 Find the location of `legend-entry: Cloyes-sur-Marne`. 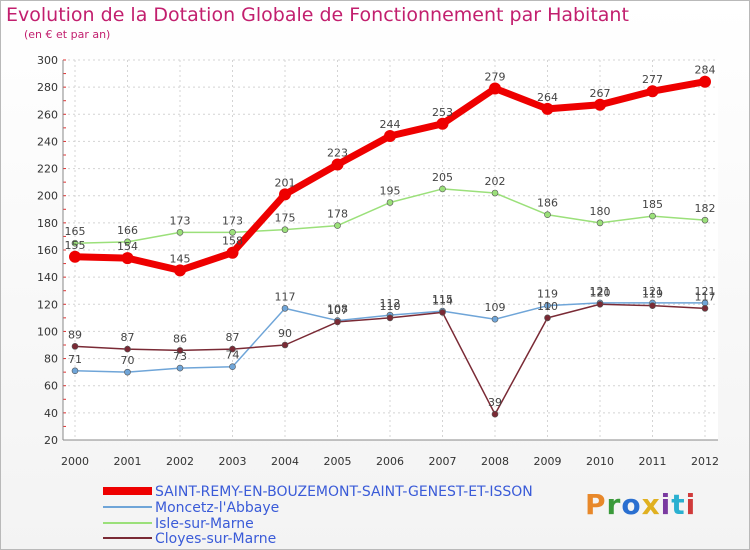

legend-entry: Cloyes-sur-Marne is located at coordinates (215, 539).